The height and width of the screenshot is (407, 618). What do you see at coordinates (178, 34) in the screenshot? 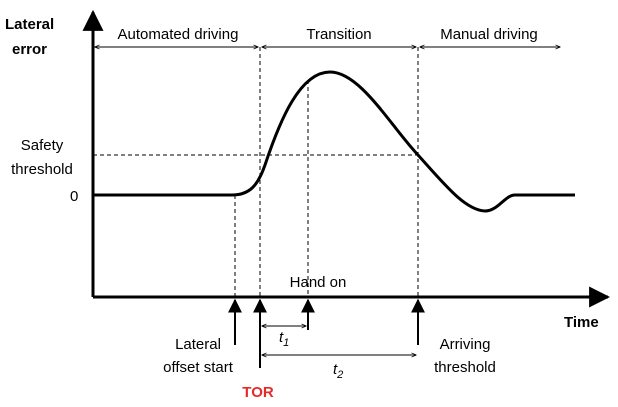
I see `phase-label: Automated driving` at bounding box center [178, 34].